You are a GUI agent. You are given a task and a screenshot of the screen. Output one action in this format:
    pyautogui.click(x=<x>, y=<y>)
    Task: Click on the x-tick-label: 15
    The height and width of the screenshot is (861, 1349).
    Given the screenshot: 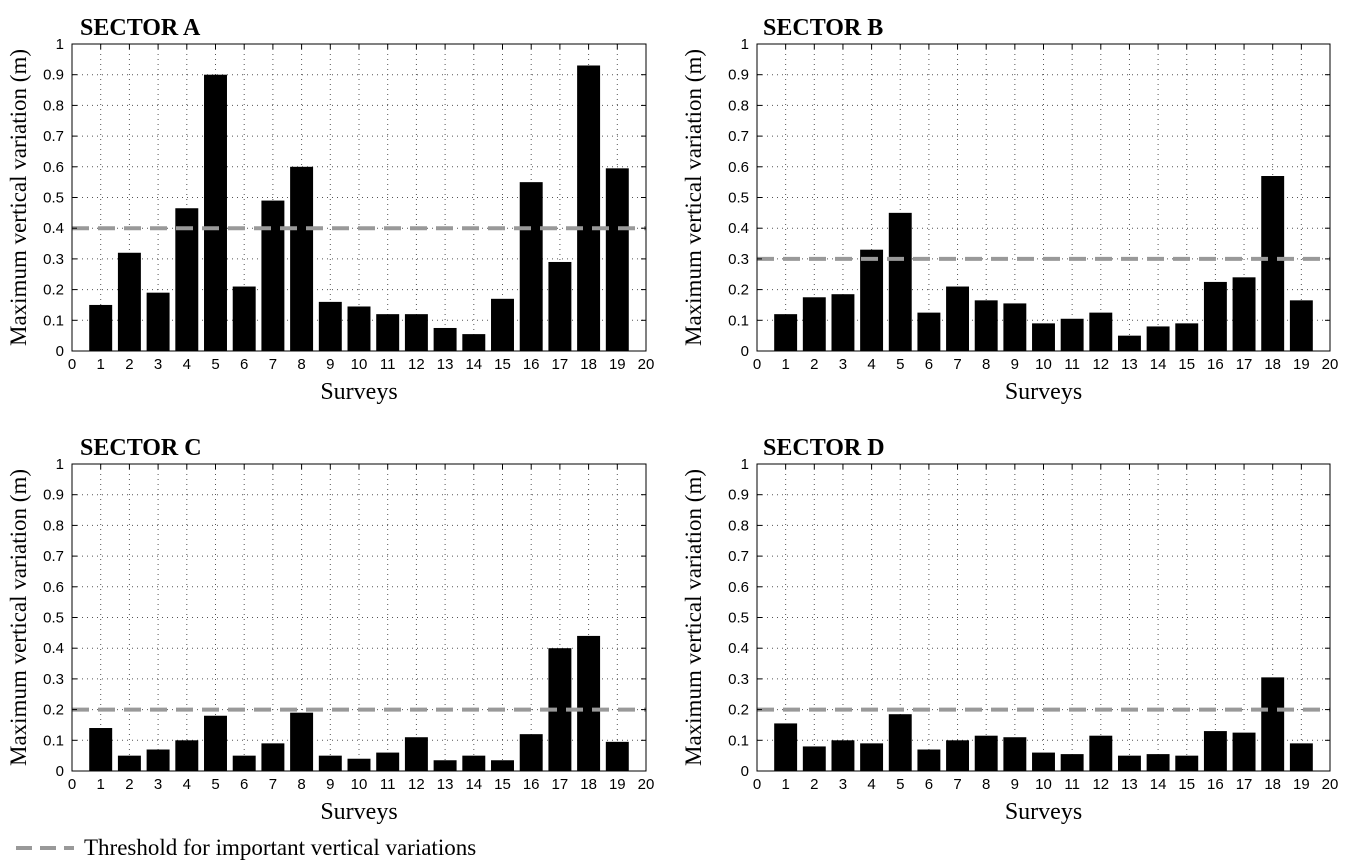 What is the action you would take?
    pyautogui.click(x=502, y=364)
    